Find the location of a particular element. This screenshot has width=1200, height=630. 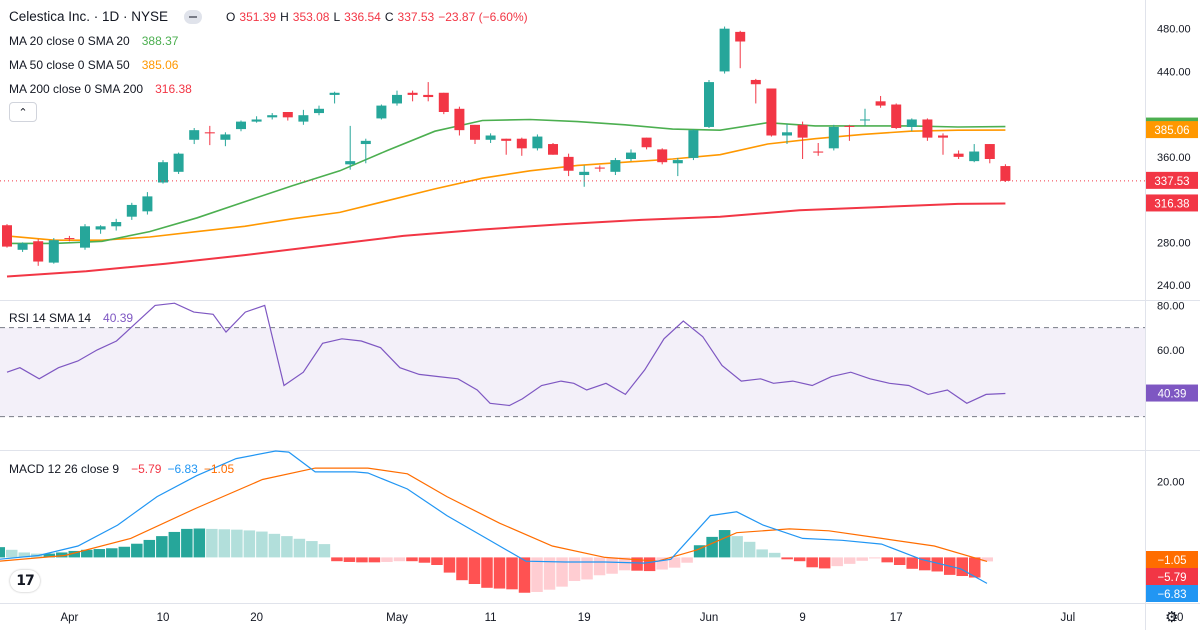

rsi-axis-badge is located at coordinates (1172, 393).